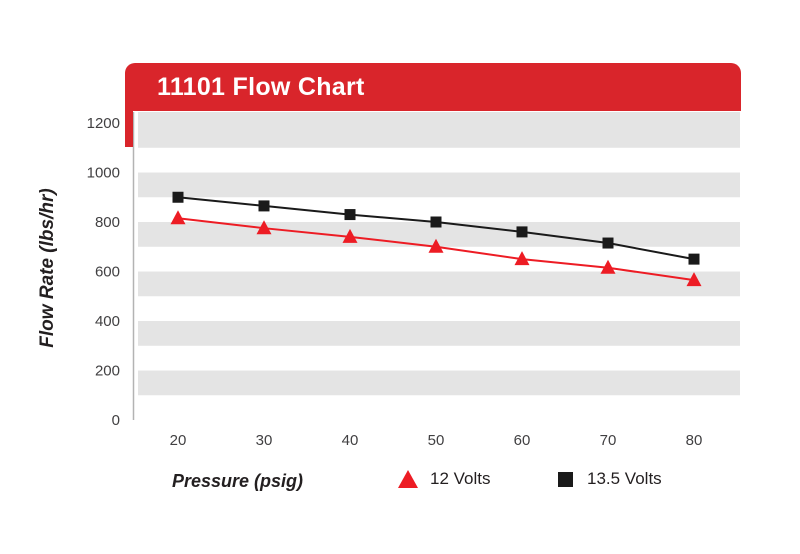 Image resolution: width=800 pixels, height=554 pixels. What do you see at coordinates (608, 440) in the screenshot?
I see `svg-text: 70` at bounding box center [608, 440].